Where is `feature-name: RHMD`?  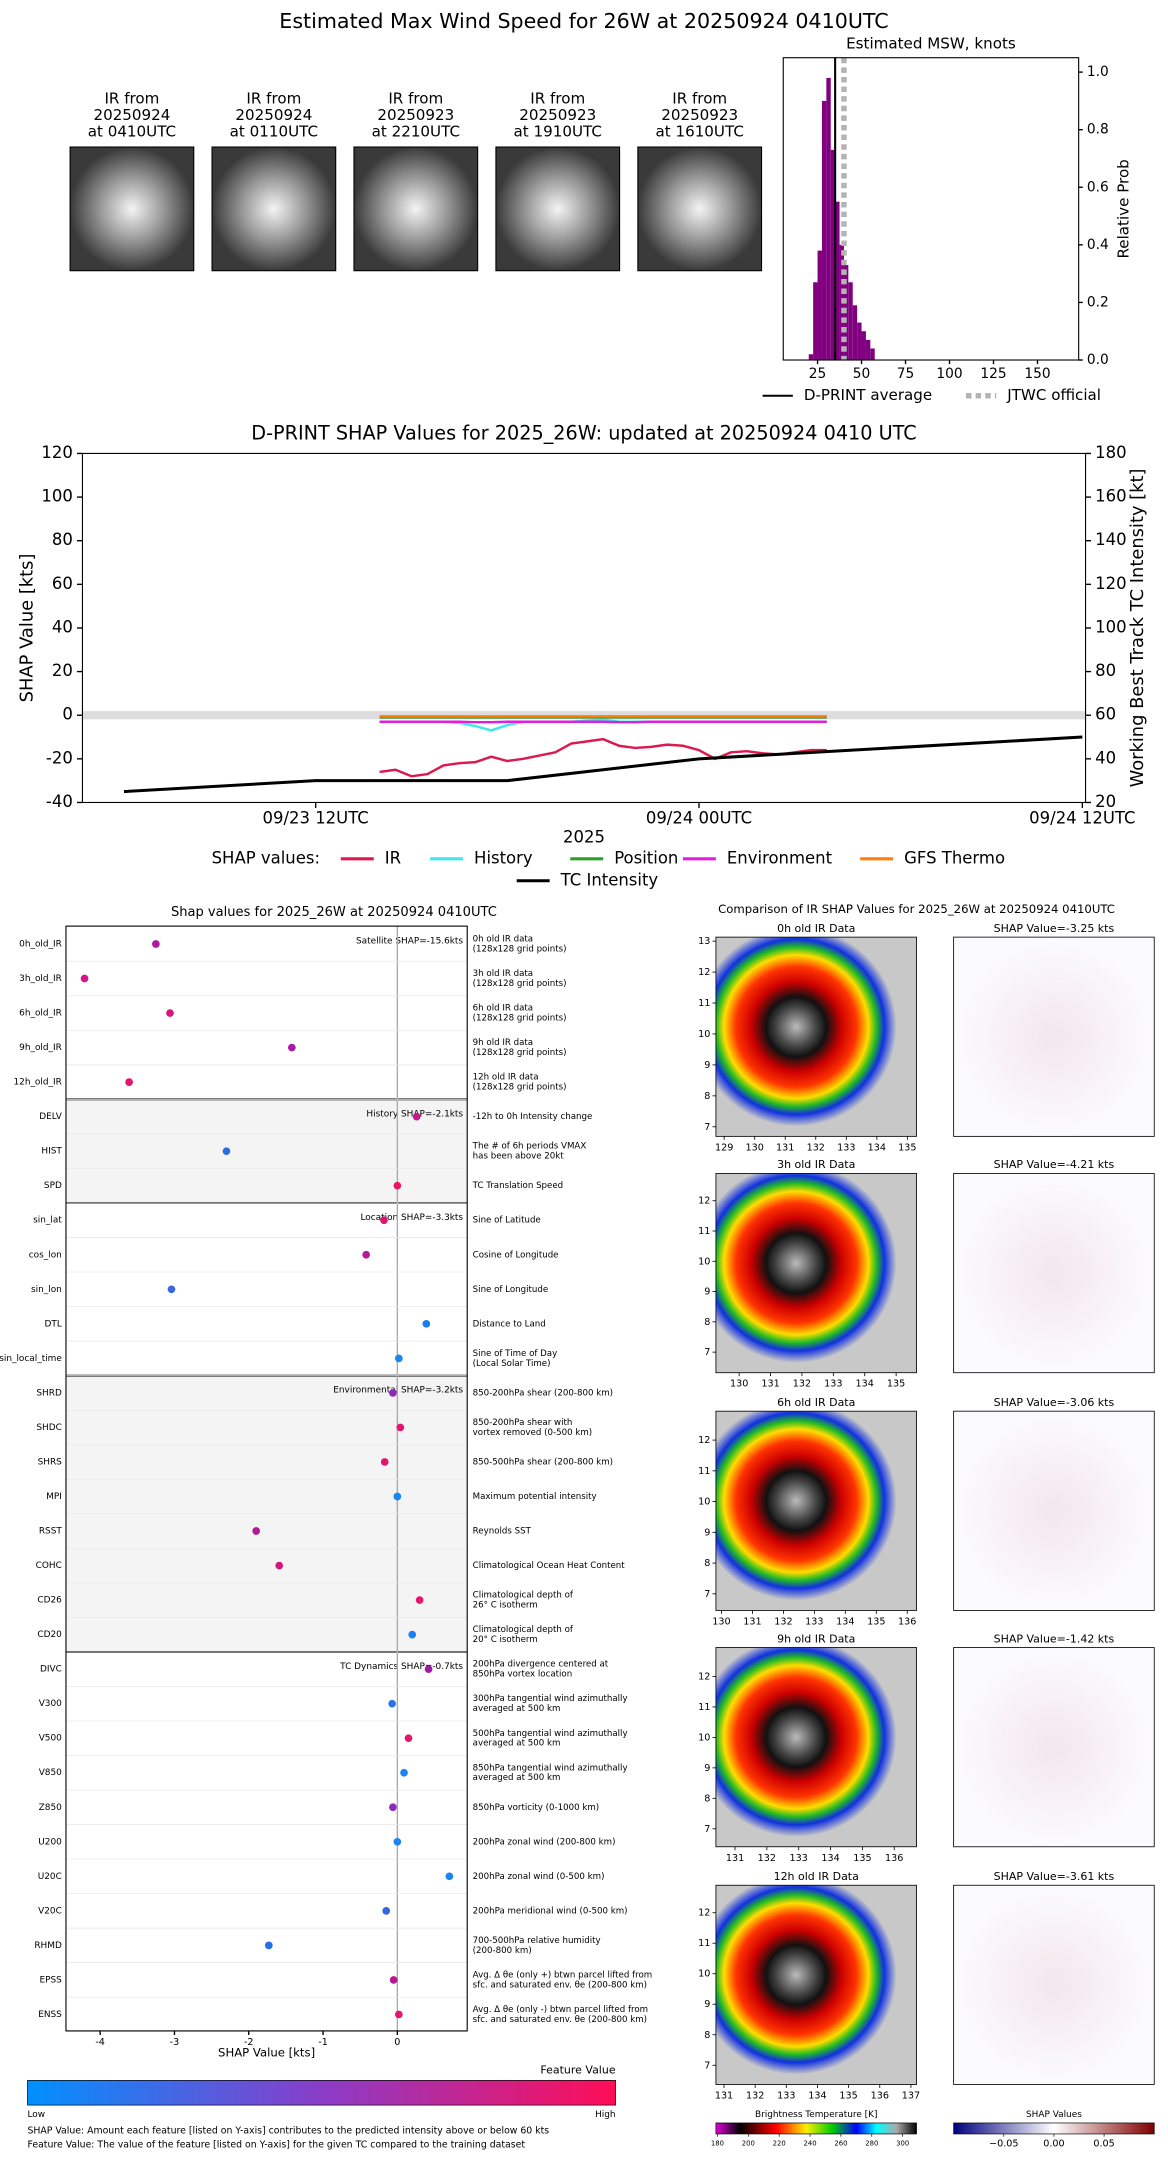 feature-name: RHMD is located at coordinates (48, 1946).